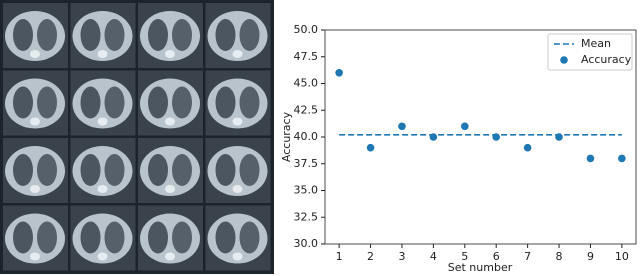 The image size is (640, 276). Describe the element at coordinates (527, 256) in the screenshot. I see `x-tick-label: 7` at that location.